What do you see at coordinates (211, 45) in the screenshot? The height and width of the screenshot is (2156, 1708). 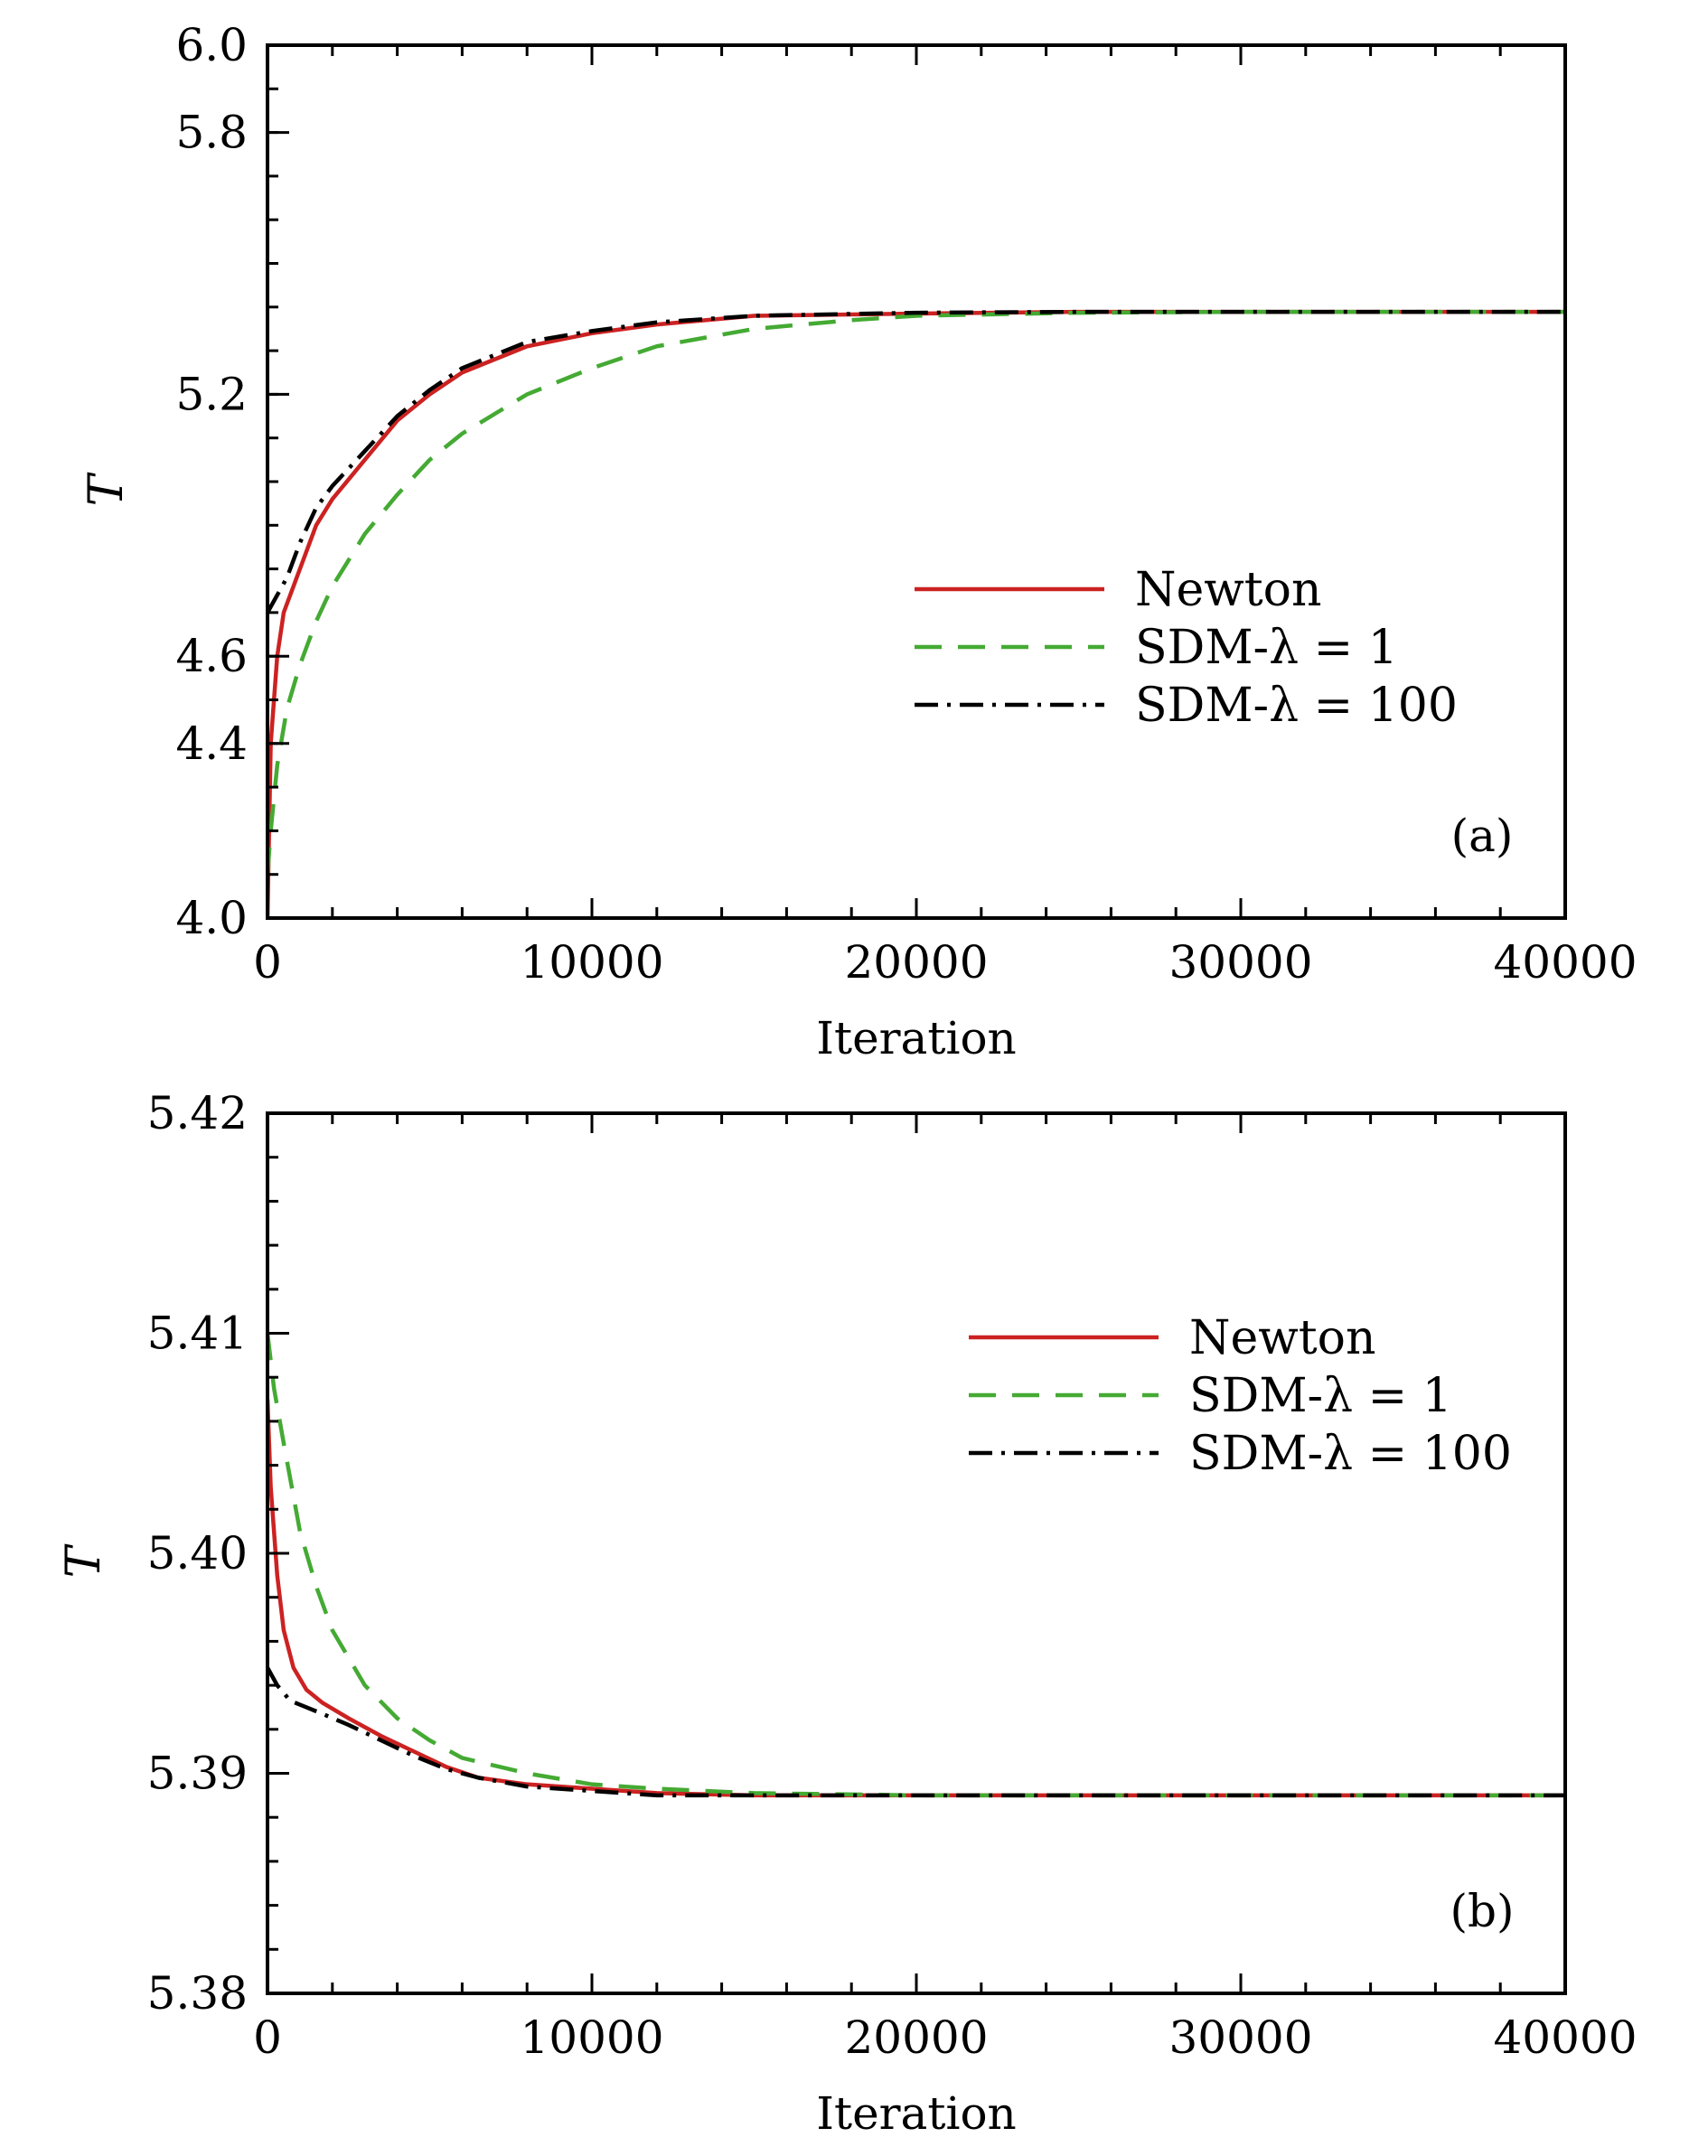 I see `y-tick-label: 6.0` at bounding box center [211, 45].